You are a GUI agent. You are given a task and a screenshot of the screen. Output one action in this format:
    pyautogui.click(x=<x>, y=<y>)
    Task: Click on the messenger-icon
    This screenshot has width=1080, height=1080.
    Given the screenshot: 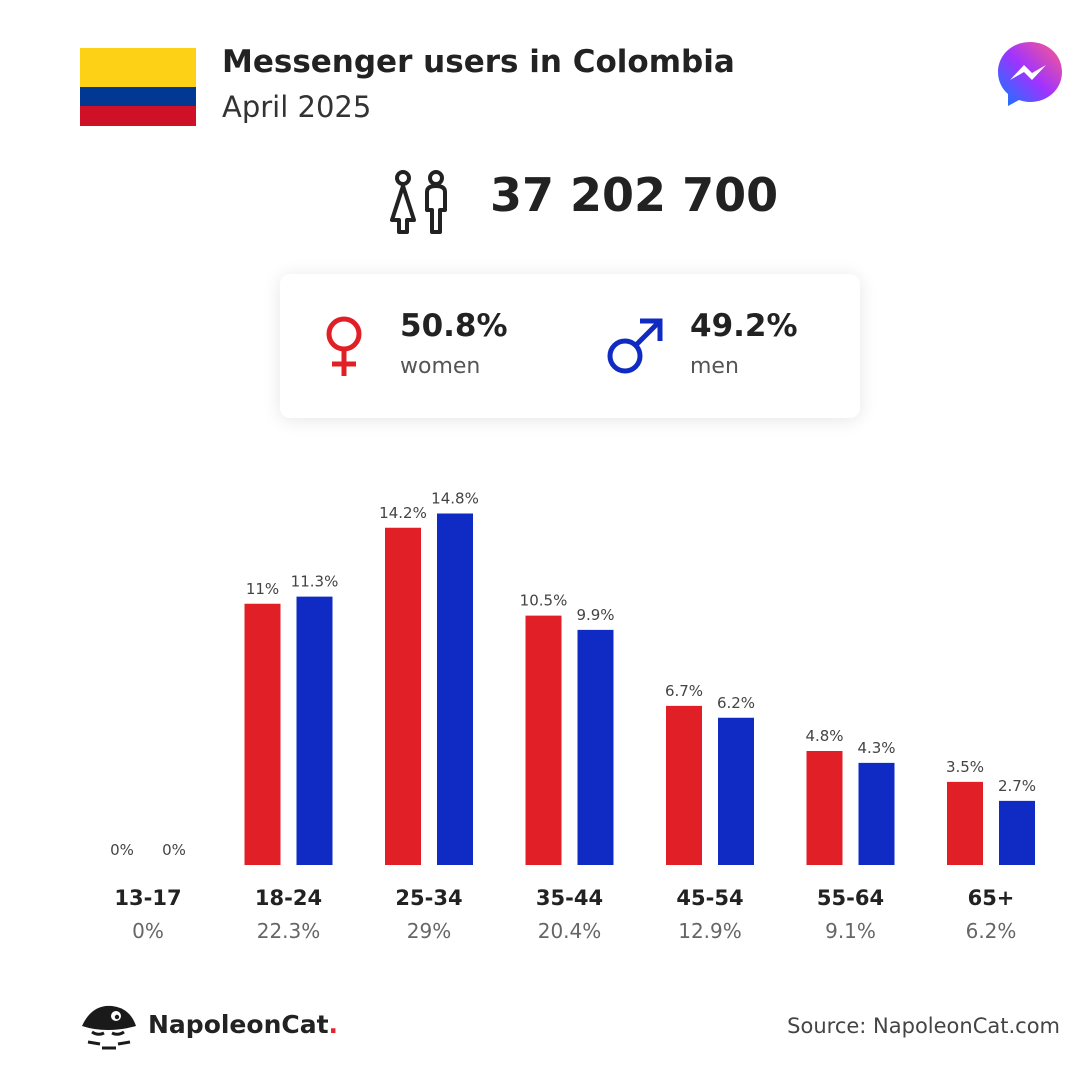 What is the action you would take?
    pyautogui.click(x=1030, y=74)
    